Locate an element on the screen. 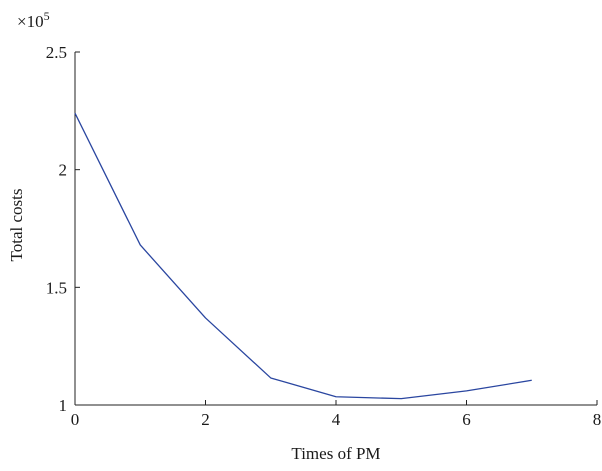 The image size is (602, 471). x-tick-label: 2 is located at coordinates (205, 419).